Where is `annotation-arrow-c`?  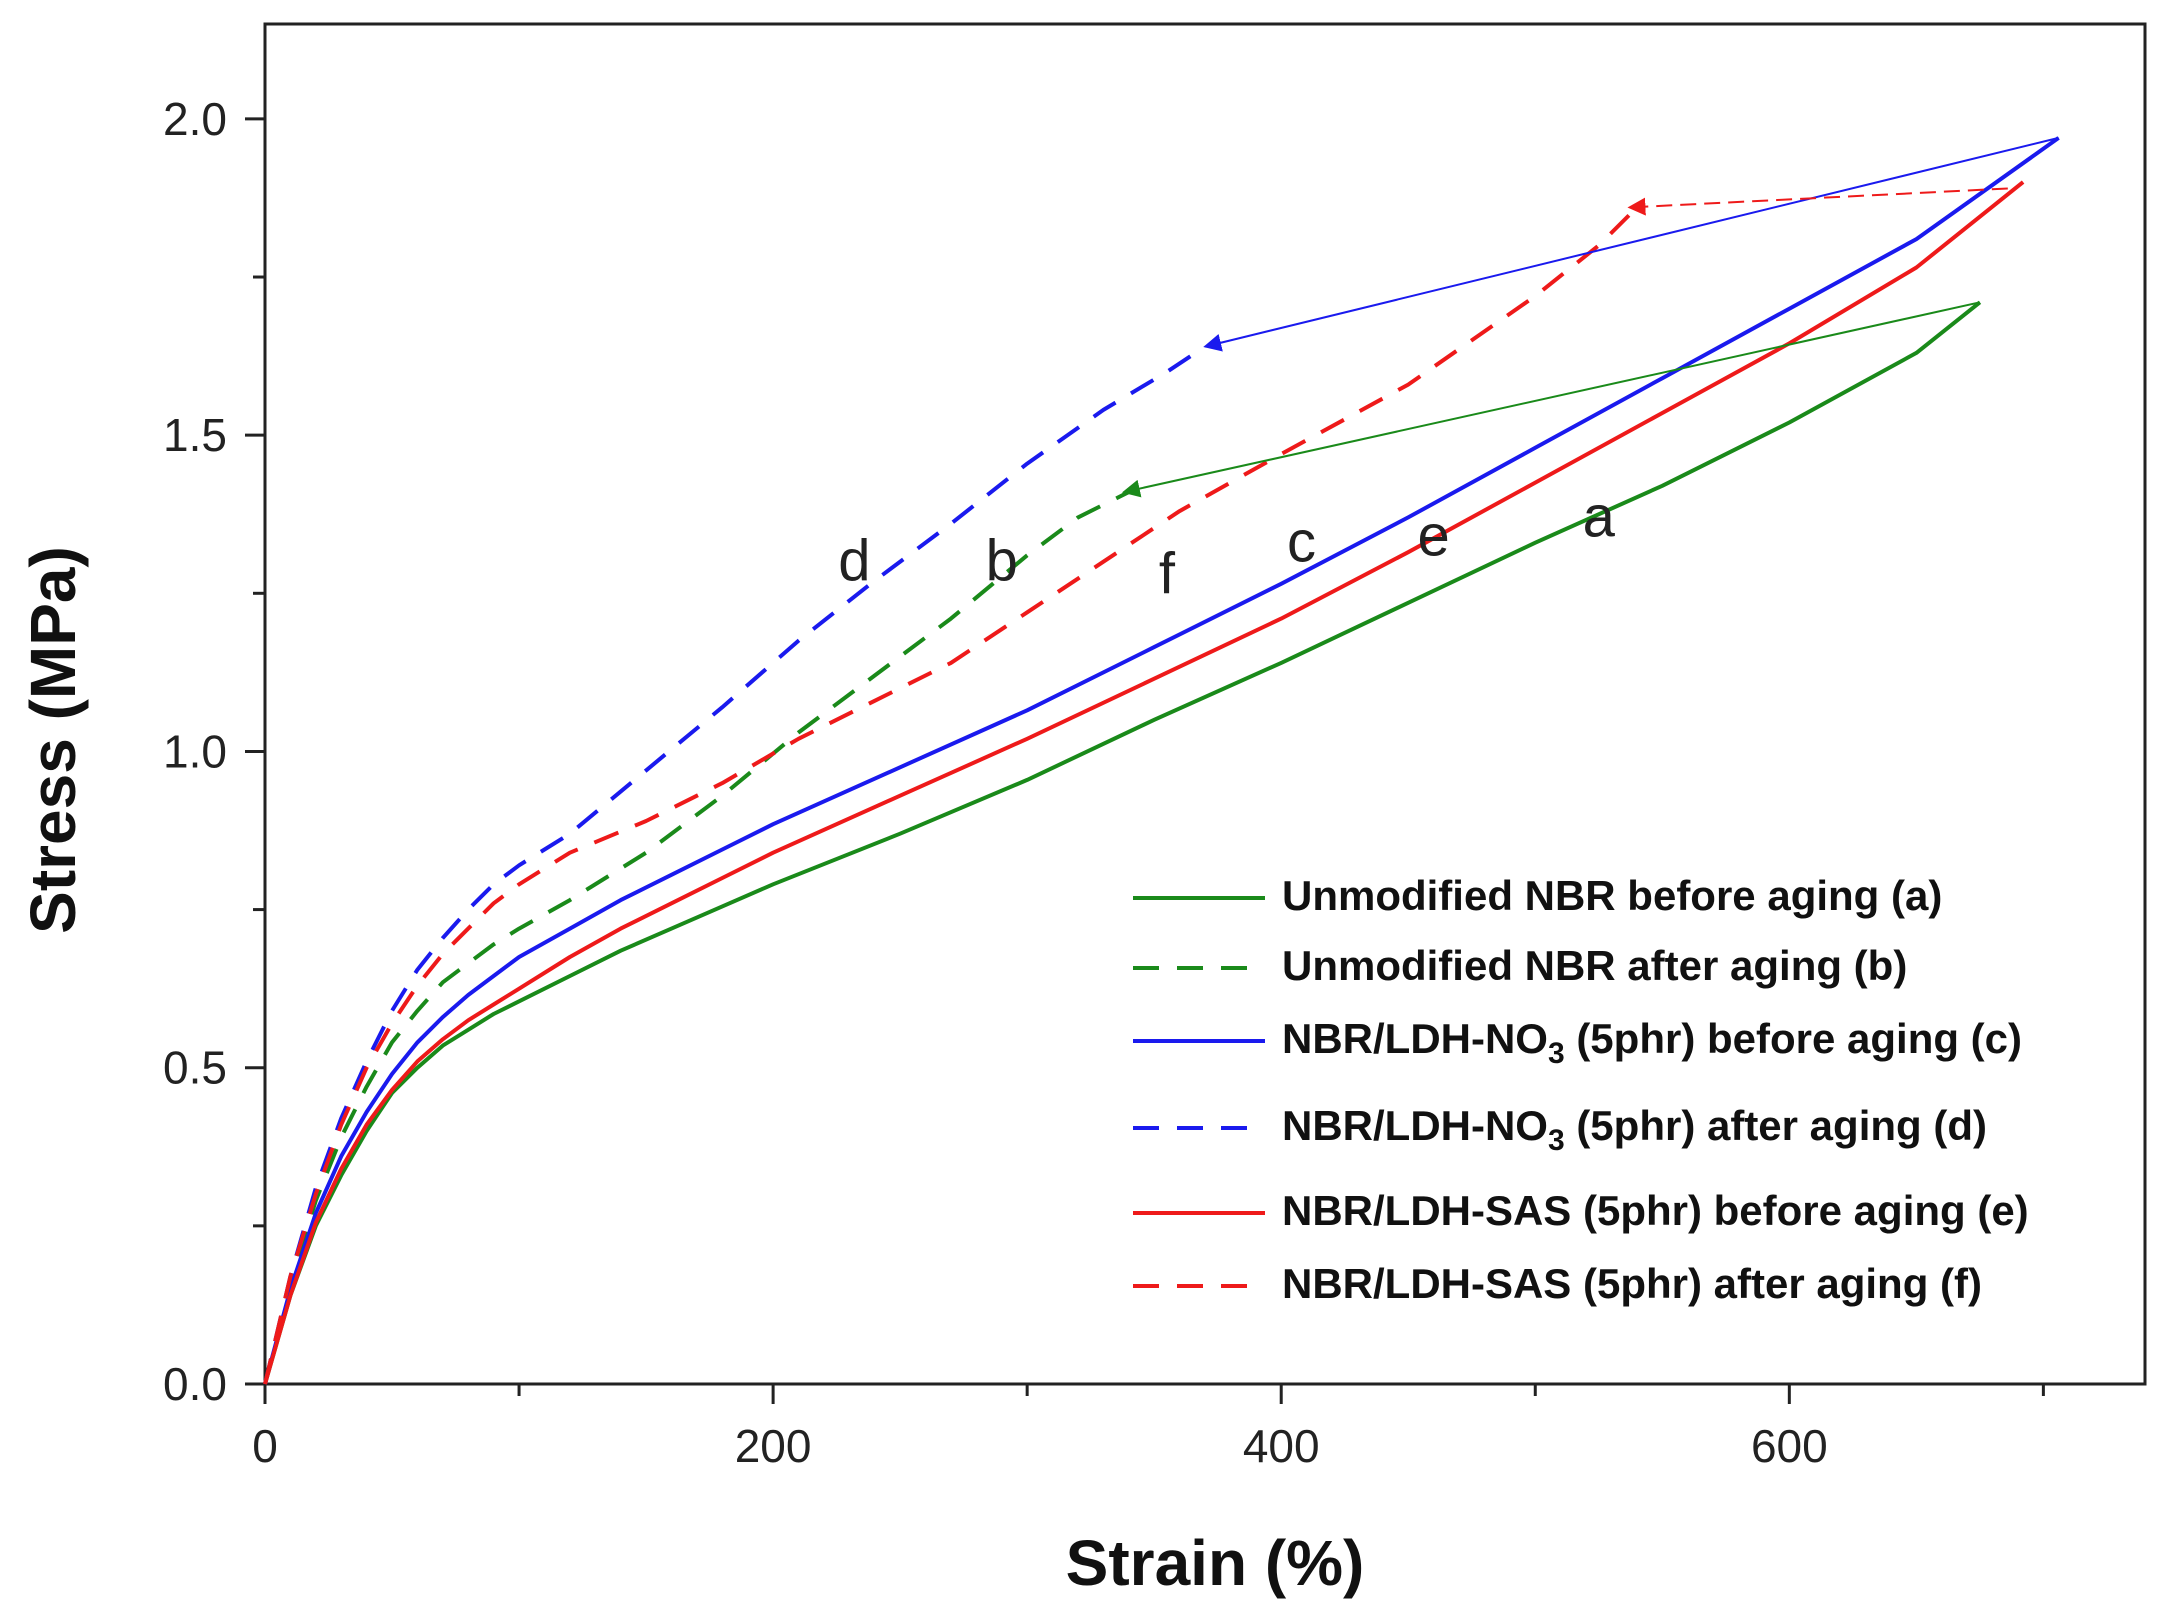
annotation-arrow-c is located at coordinates (1631, 244).